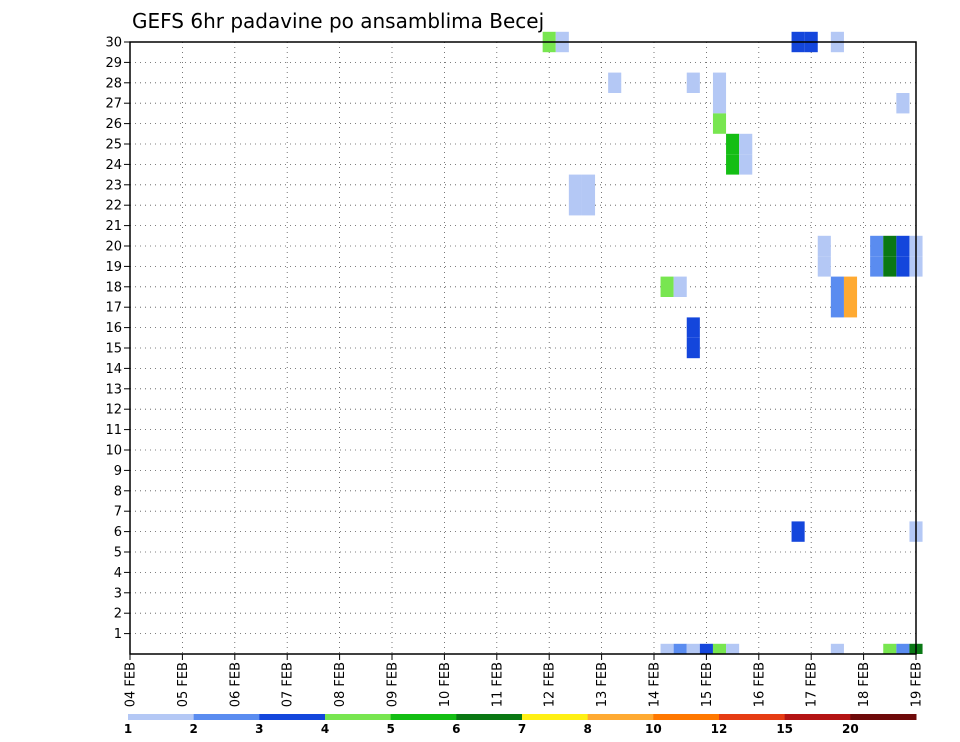 The image size is (960, 742). I want to click on y-tick-label: 17, so click(113, 308).